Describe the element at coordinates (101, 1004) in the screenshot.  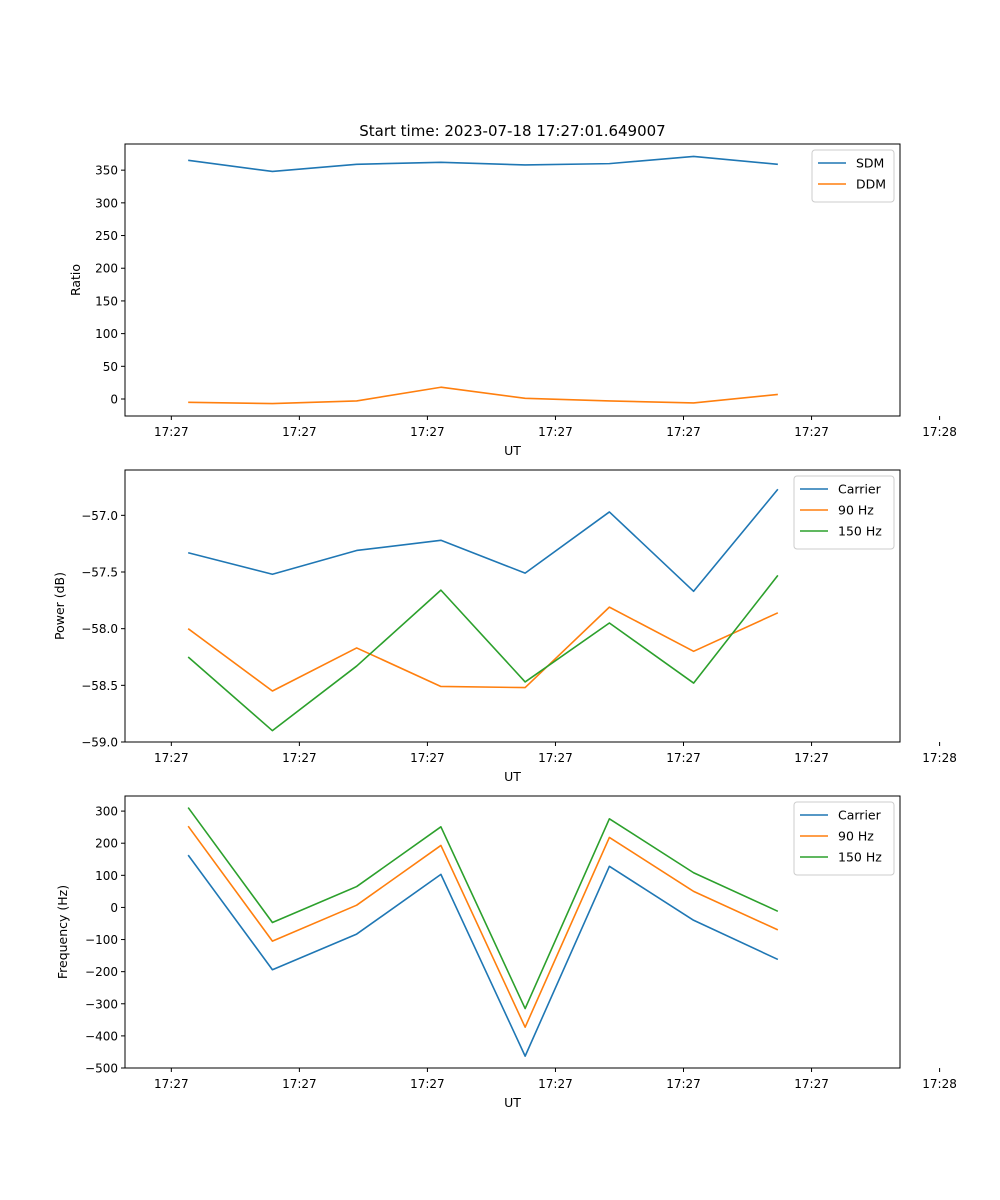
I see `y-tick-label: −300` at that location.